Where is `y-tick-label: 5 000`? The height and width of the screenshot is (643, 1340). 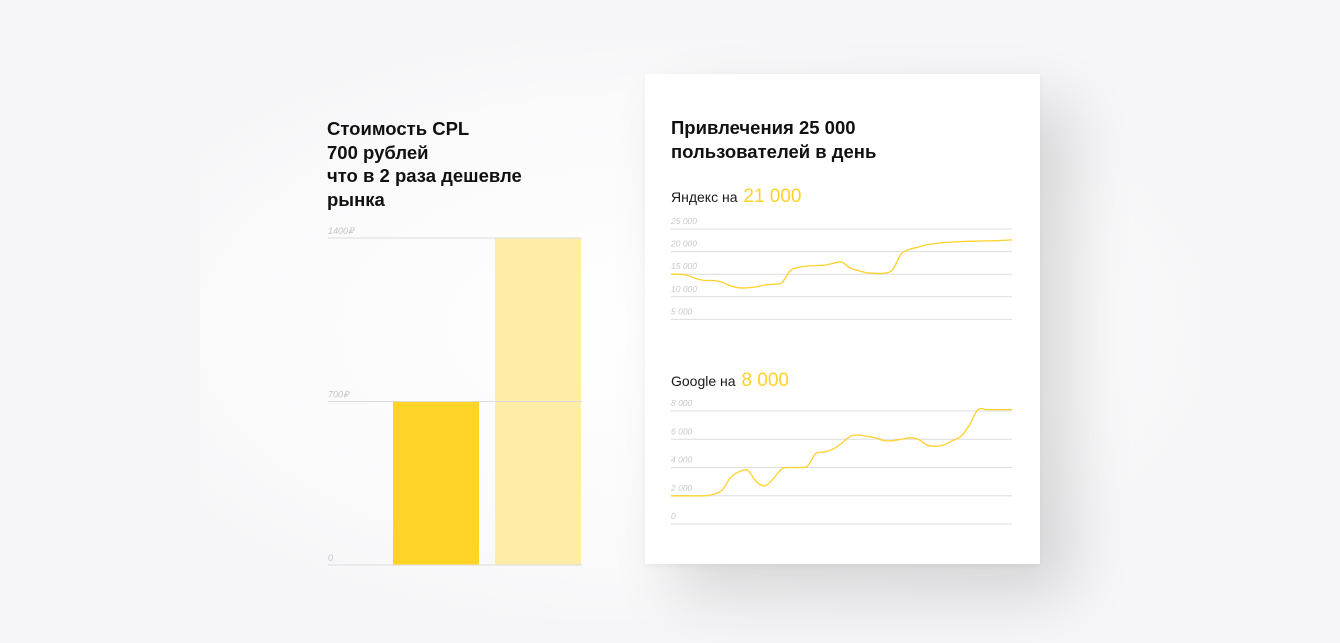 y-tick-label: 5 000 is located at coordinates (682, 311).